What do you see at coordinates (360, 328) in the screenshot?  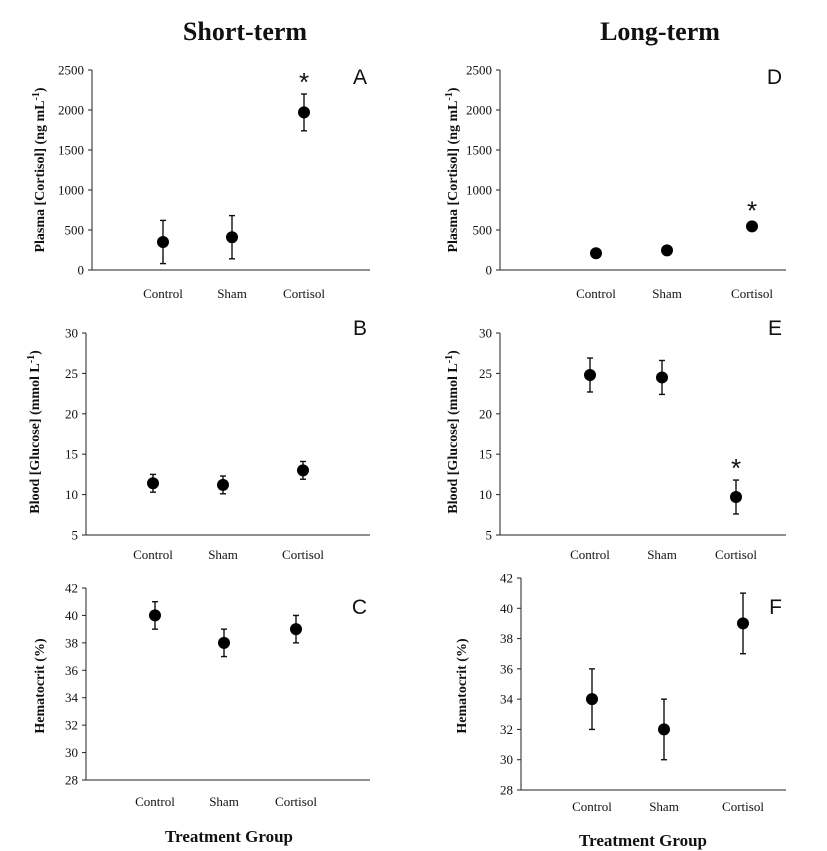 I see `panel-letter: B` at bounding box center [360, 328].